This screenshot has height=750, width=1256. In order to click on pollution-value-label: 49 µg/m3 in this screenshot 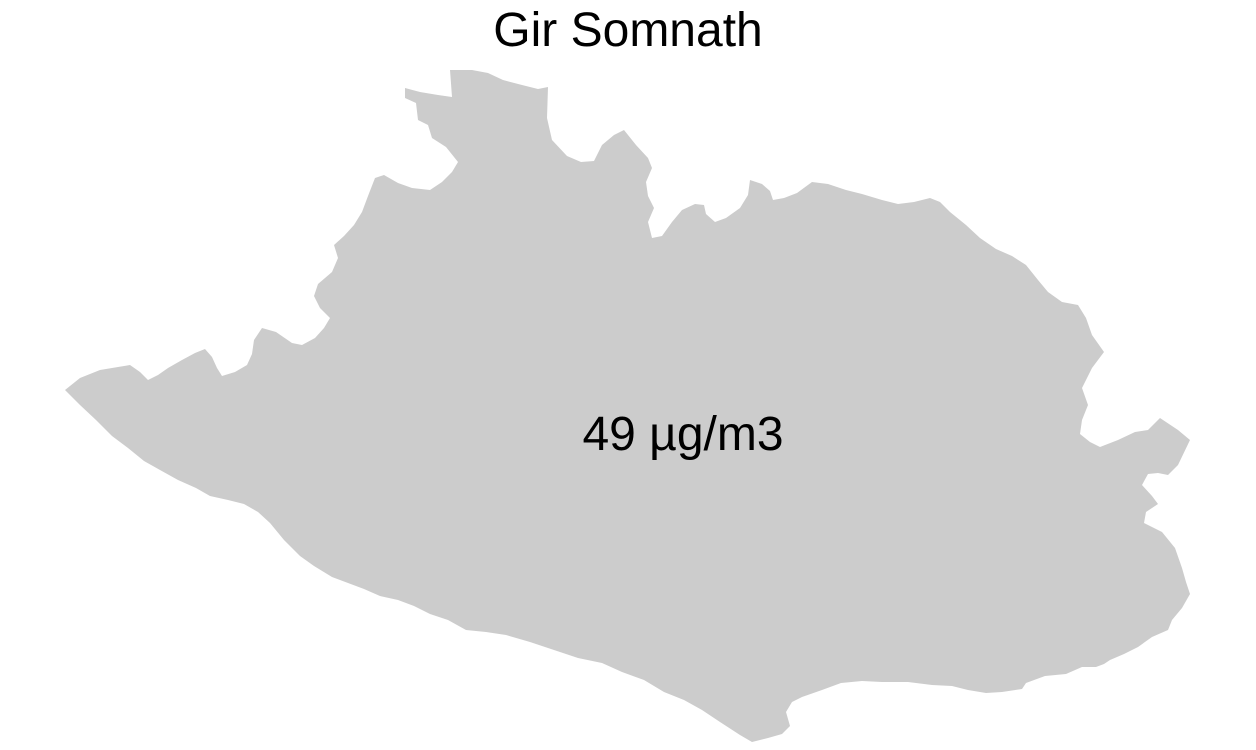, I will do `click(683, 434)`.